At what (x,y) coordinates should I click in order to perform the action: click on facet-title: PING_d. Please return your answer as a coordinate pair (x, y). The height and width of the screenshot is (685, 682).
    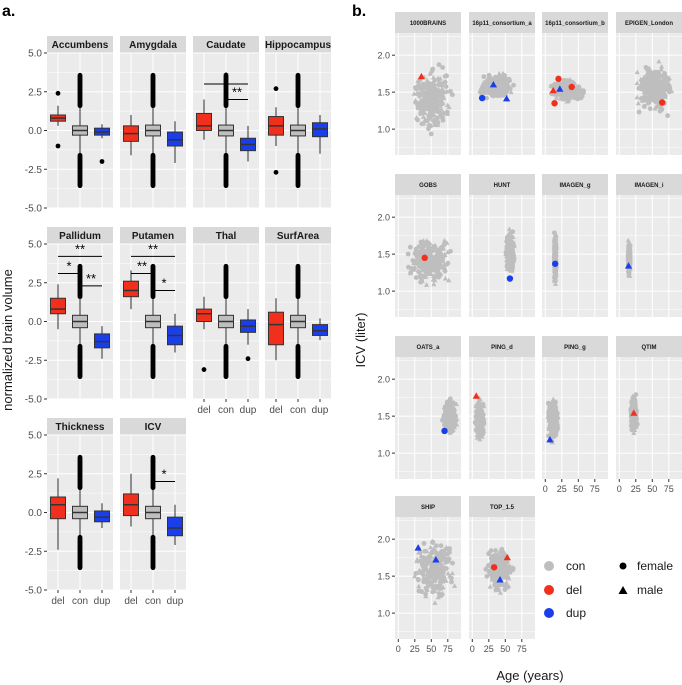
    Looking at the image, I should click on (502, 348).